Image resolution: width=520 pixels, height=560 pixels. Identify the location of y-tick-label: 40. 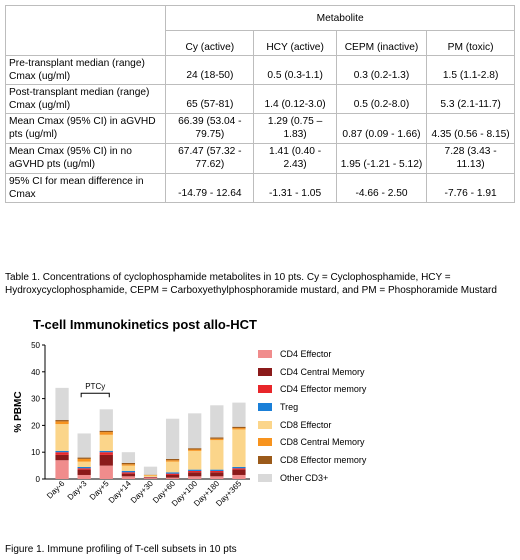
(35, 372).